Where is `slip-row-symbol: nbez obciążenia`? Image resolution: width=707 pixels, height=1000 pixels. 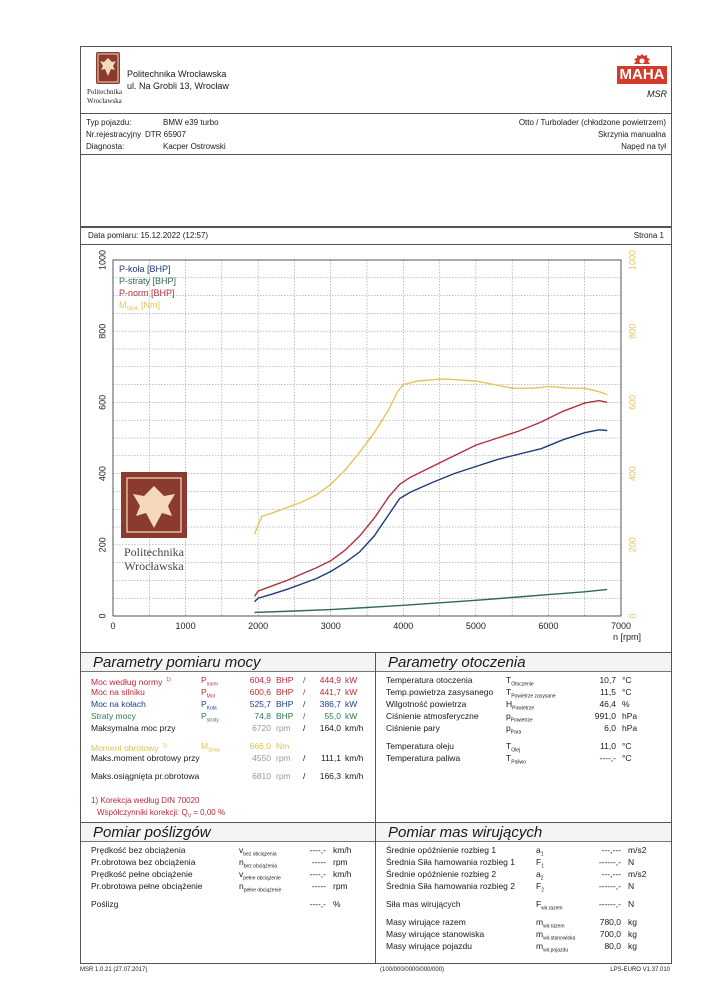 slip-row-symbol: nbez obciążenia is located at coordinates (258, 865).